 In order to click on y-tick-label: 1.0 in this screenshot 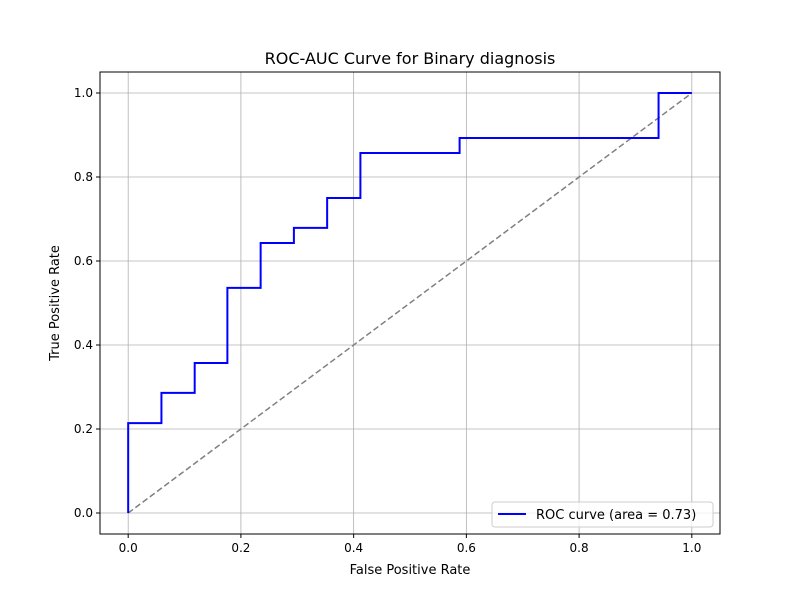, I will do `click(83, 93)`.